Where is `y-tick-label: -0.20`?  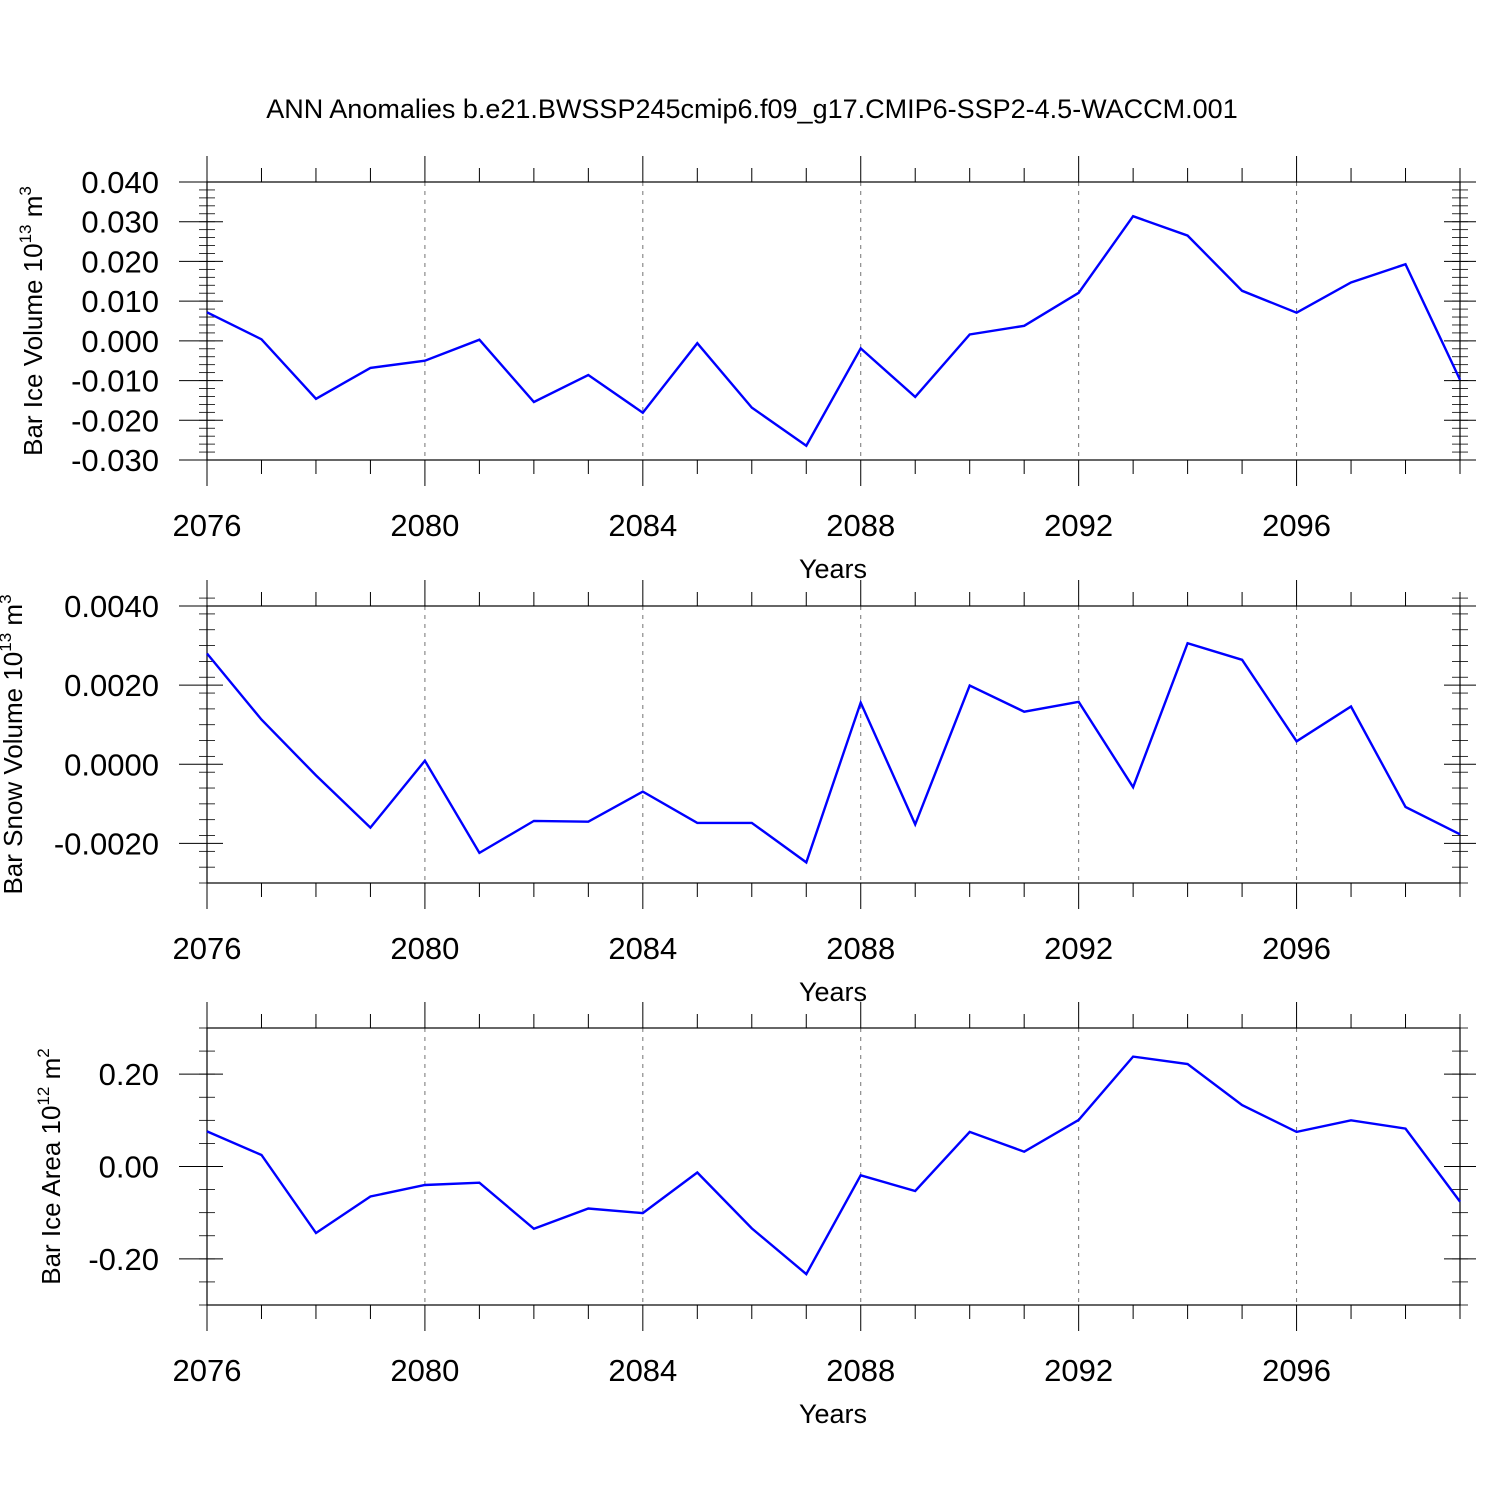 y-tick-label: -0.20 is located at coordinates (123, 1259).